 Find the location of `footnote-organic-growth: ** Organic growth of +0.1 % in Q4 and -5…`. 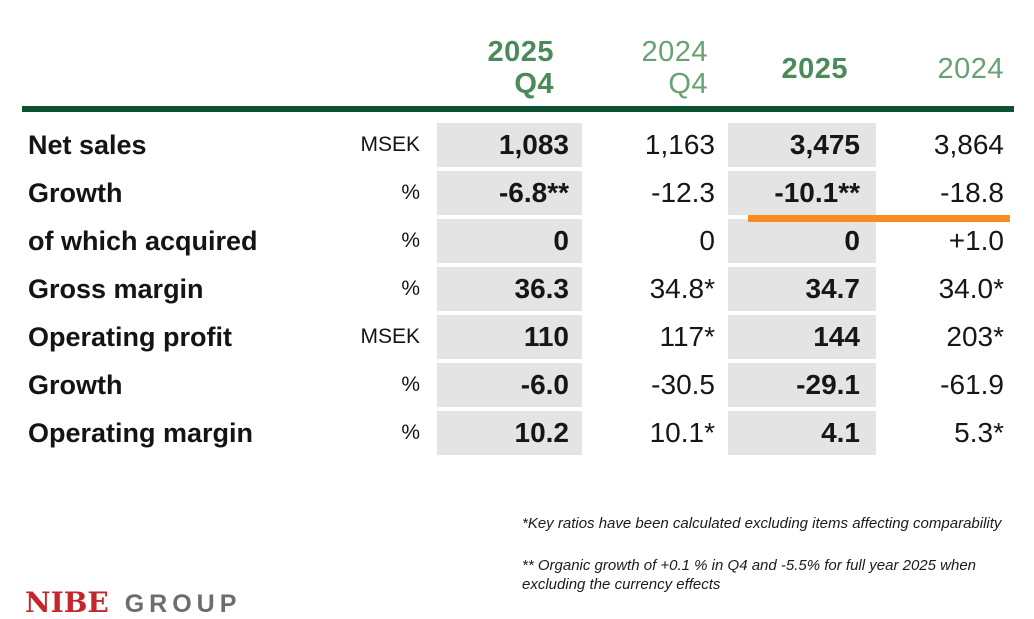

footnote-organic-growth: ** Organic growth of +0.1 % in Q4 and -5… is located at coordinates (763, 575).